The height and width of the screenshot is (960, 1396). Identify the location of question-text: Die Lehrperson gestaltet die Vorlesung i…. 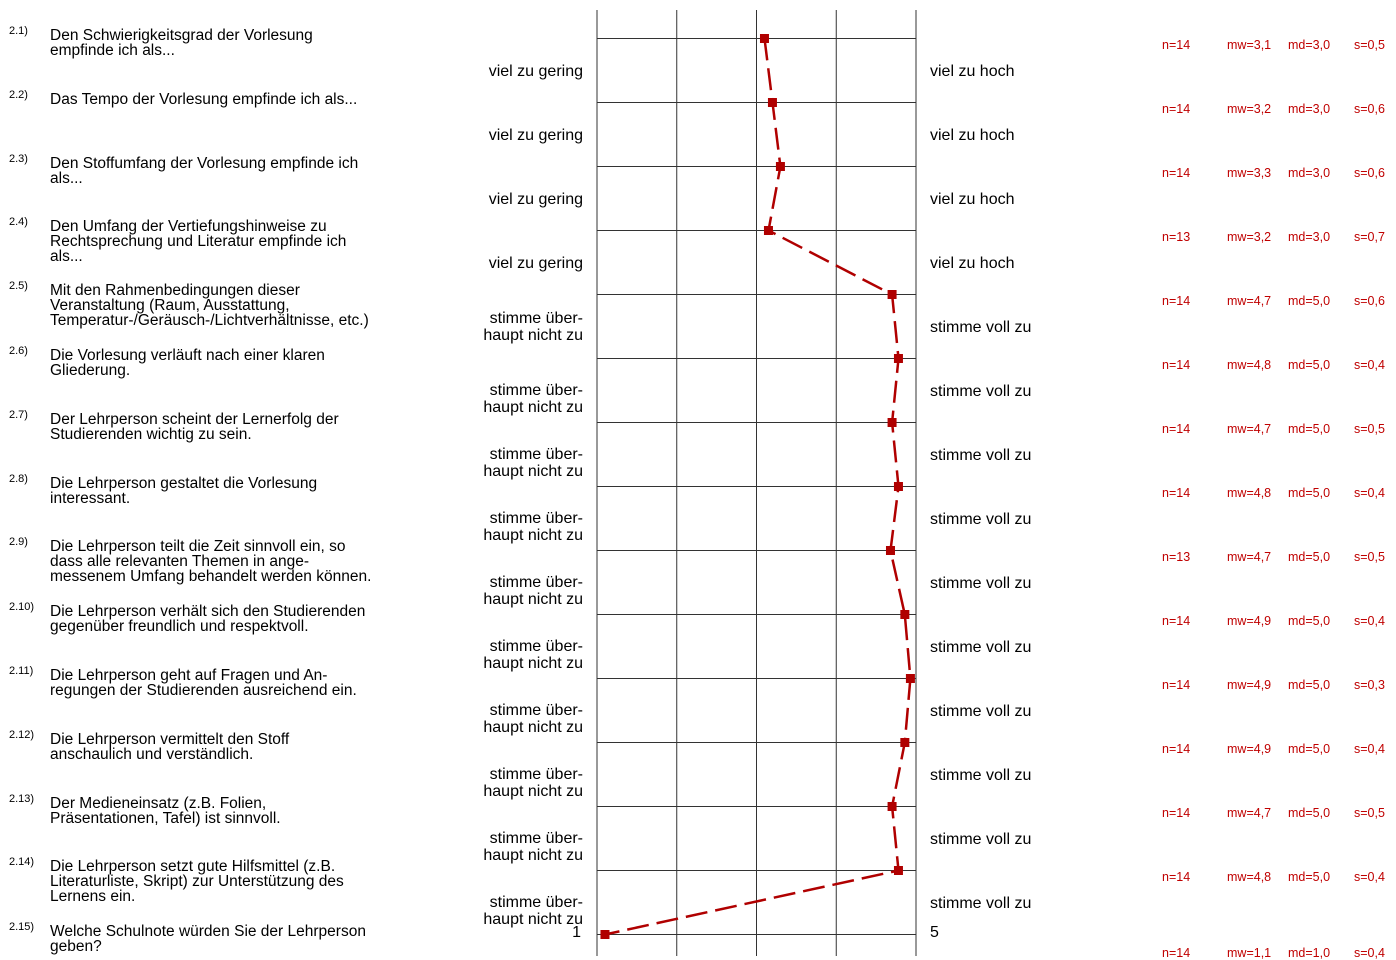
(184, 490).